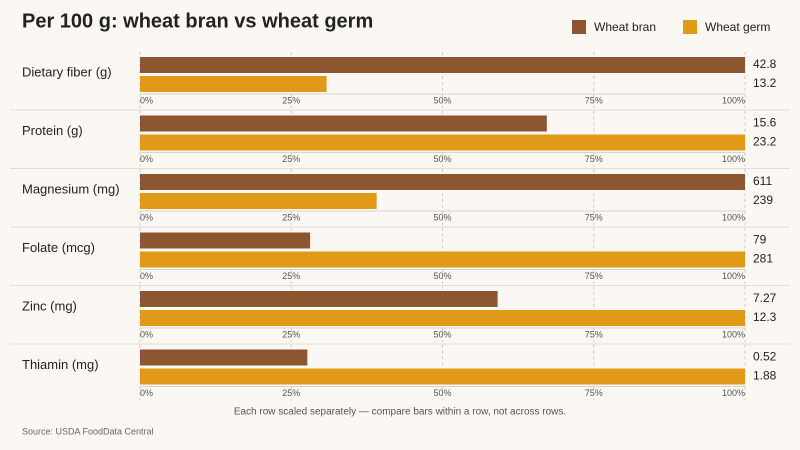 Image resolution: width=800 pixels, height=450 pixels. Describe the element at coordinates (765, 298) in the screenshot. I see `value-label: 7.27` at that location.